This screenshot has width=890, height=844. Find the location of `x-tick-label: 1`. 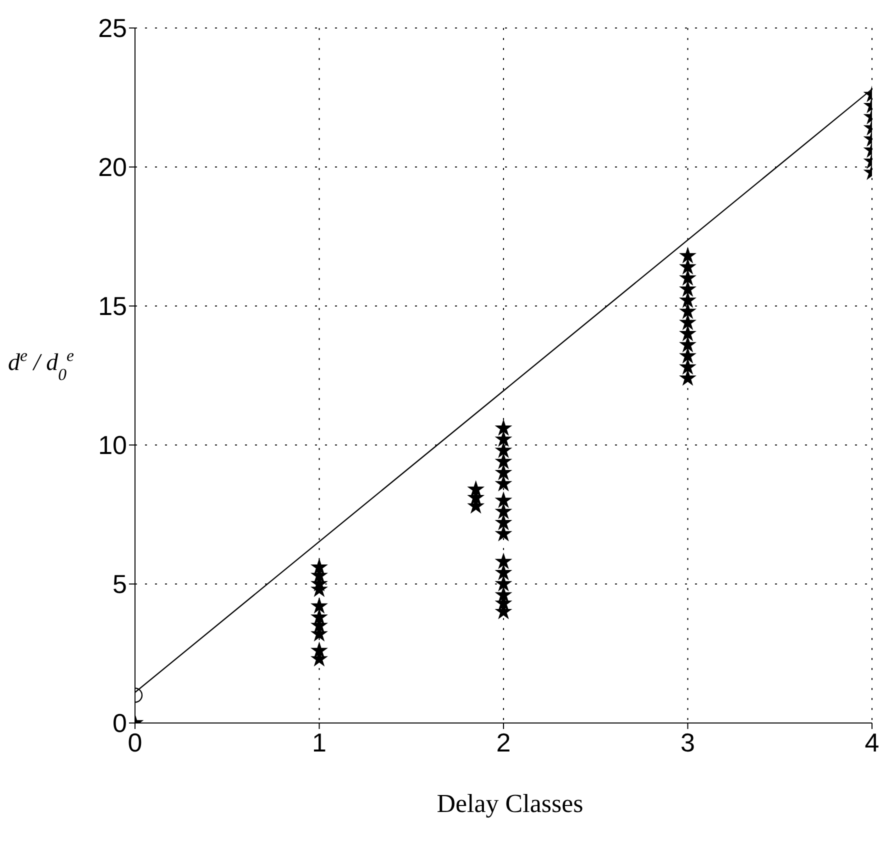

x-tick-label: 1 is located at coordinates (319, 742).